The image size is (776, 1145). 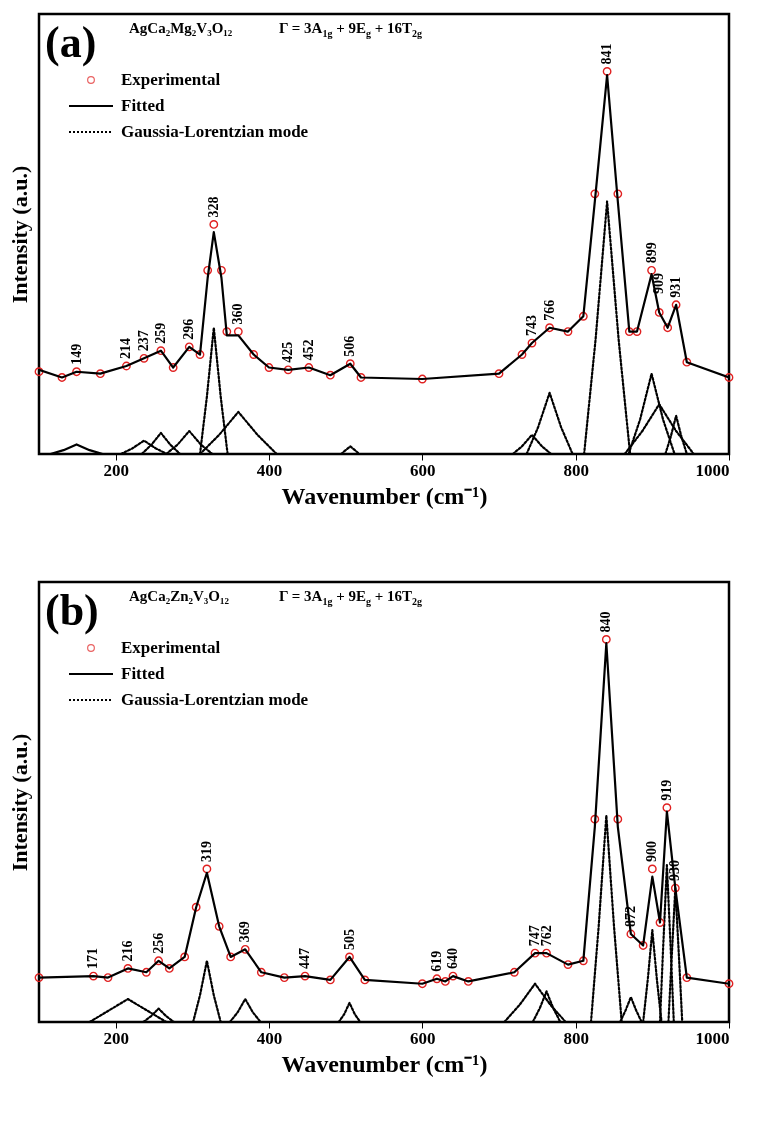 What do you see at coordinates (76, 354) in the screenshot?
I see `annotation: 149` at bounding box center [76, 354].